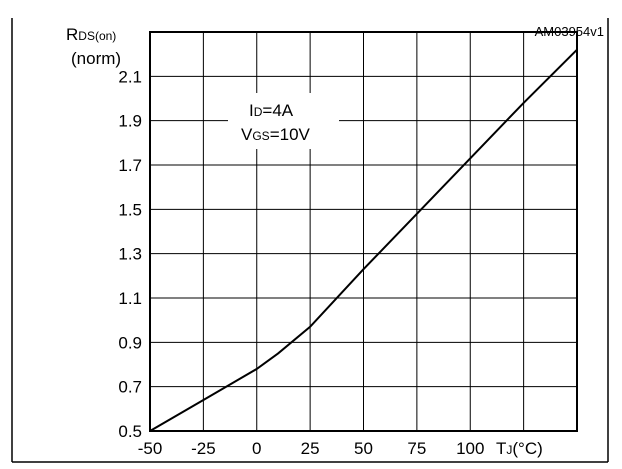 The width and height of the screenshot is (622, 469). I want to click on x-axis-label-unit: (°C), so click(527, 448).